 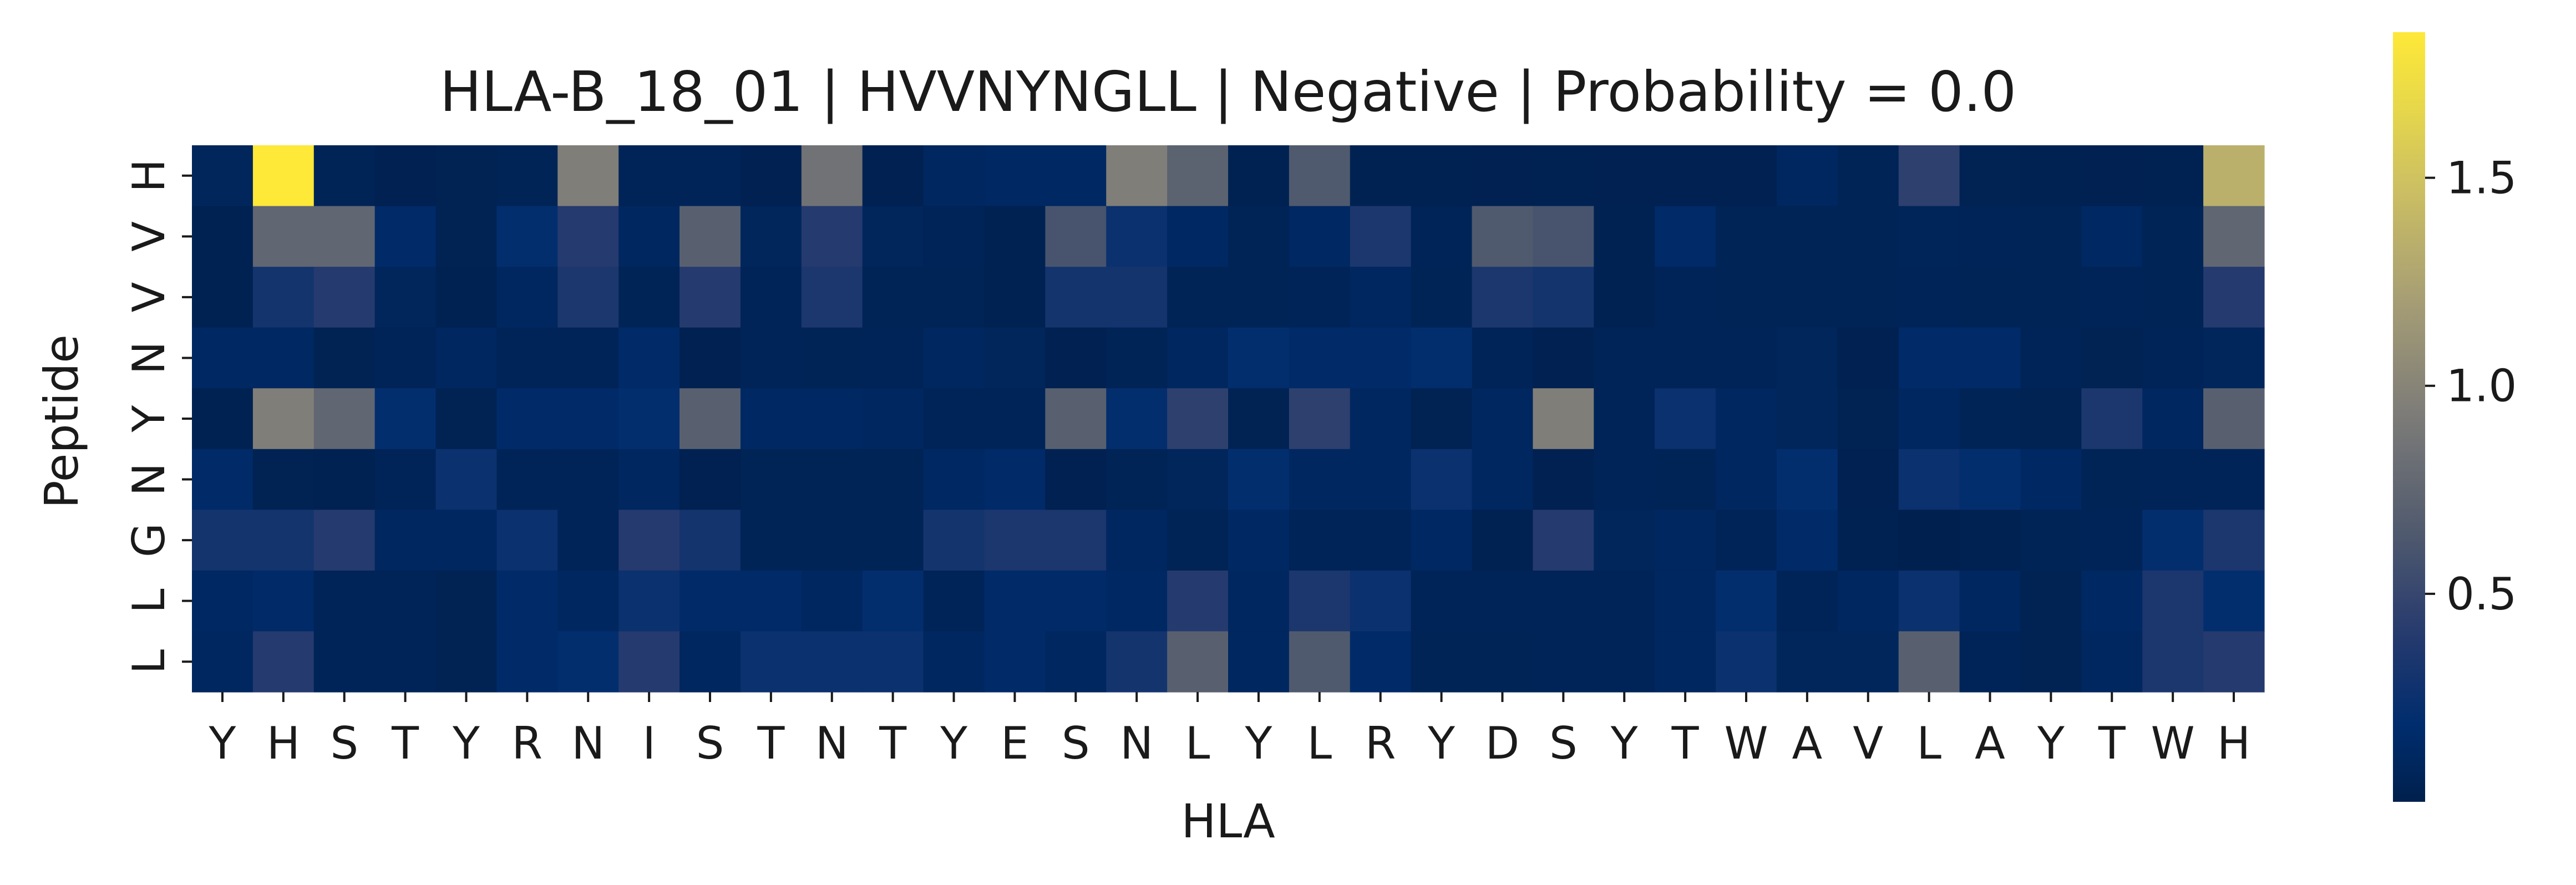 I want to click on y-tick-label: G, so click(x=149, y=540).